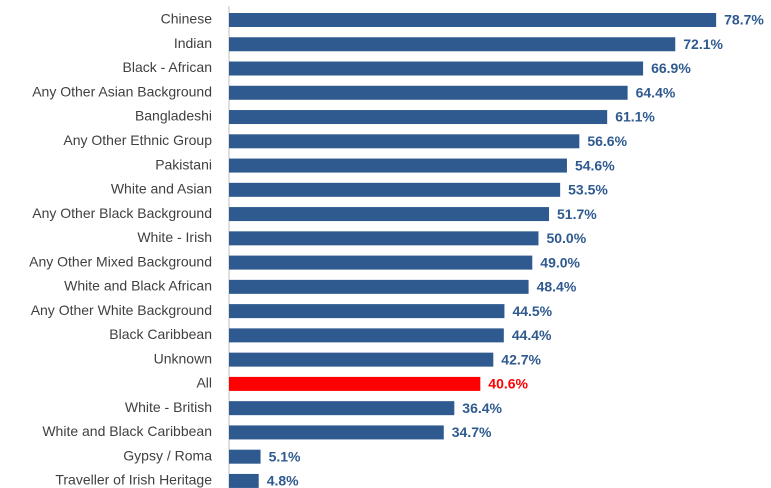 The width and height of the screenshot is (771, 488). Describe the element at coordinates (183, 358) in the screenshot. I see `category-label: Unknown` at that location.